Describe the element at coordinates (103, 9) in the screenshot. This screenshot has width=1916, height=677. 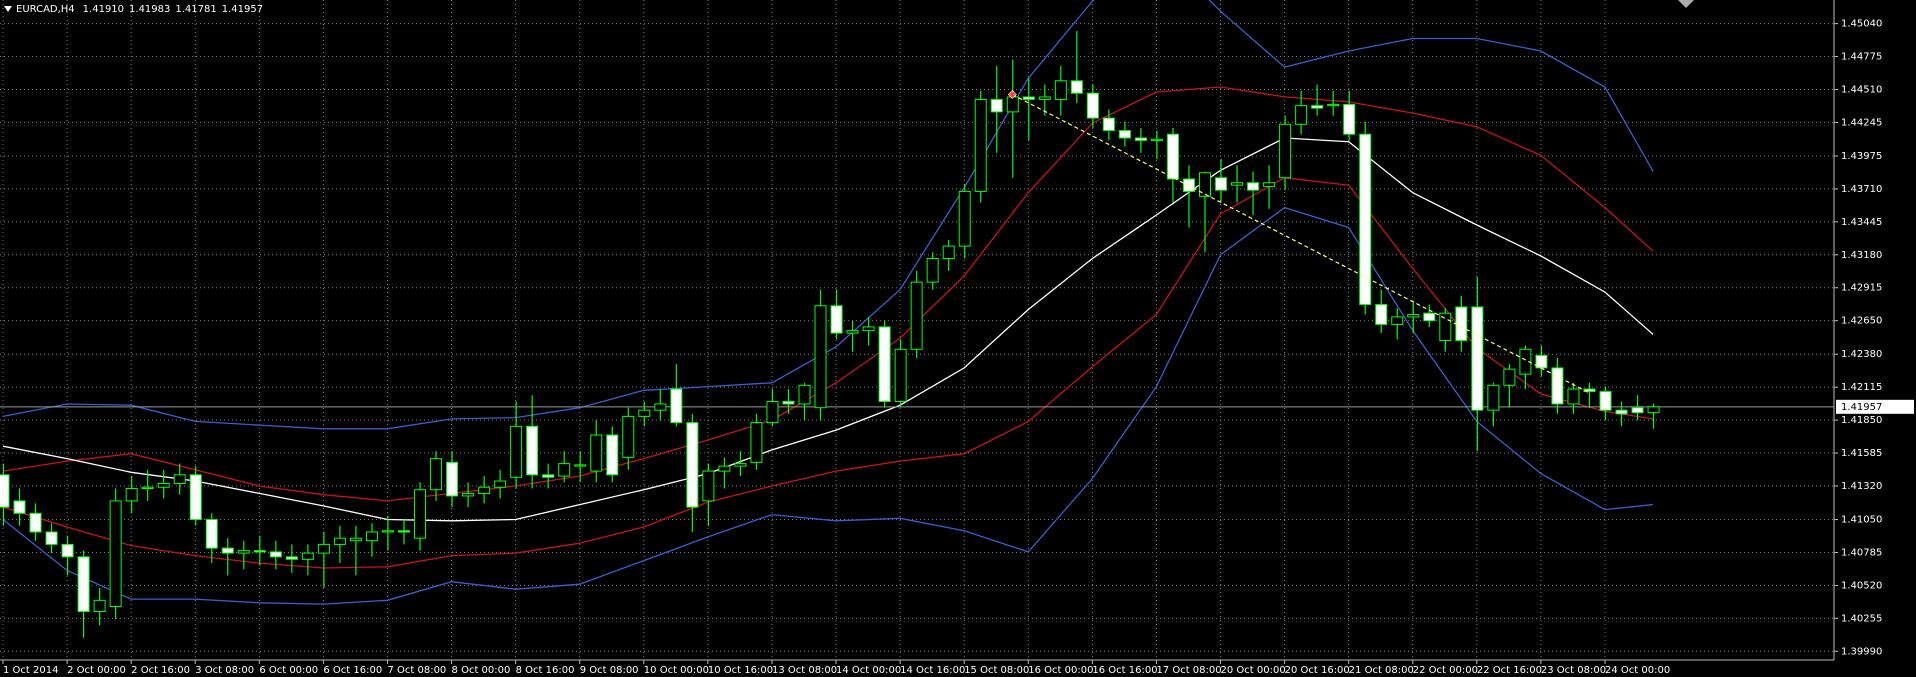
I see `header-open: 1.41910` at that location.